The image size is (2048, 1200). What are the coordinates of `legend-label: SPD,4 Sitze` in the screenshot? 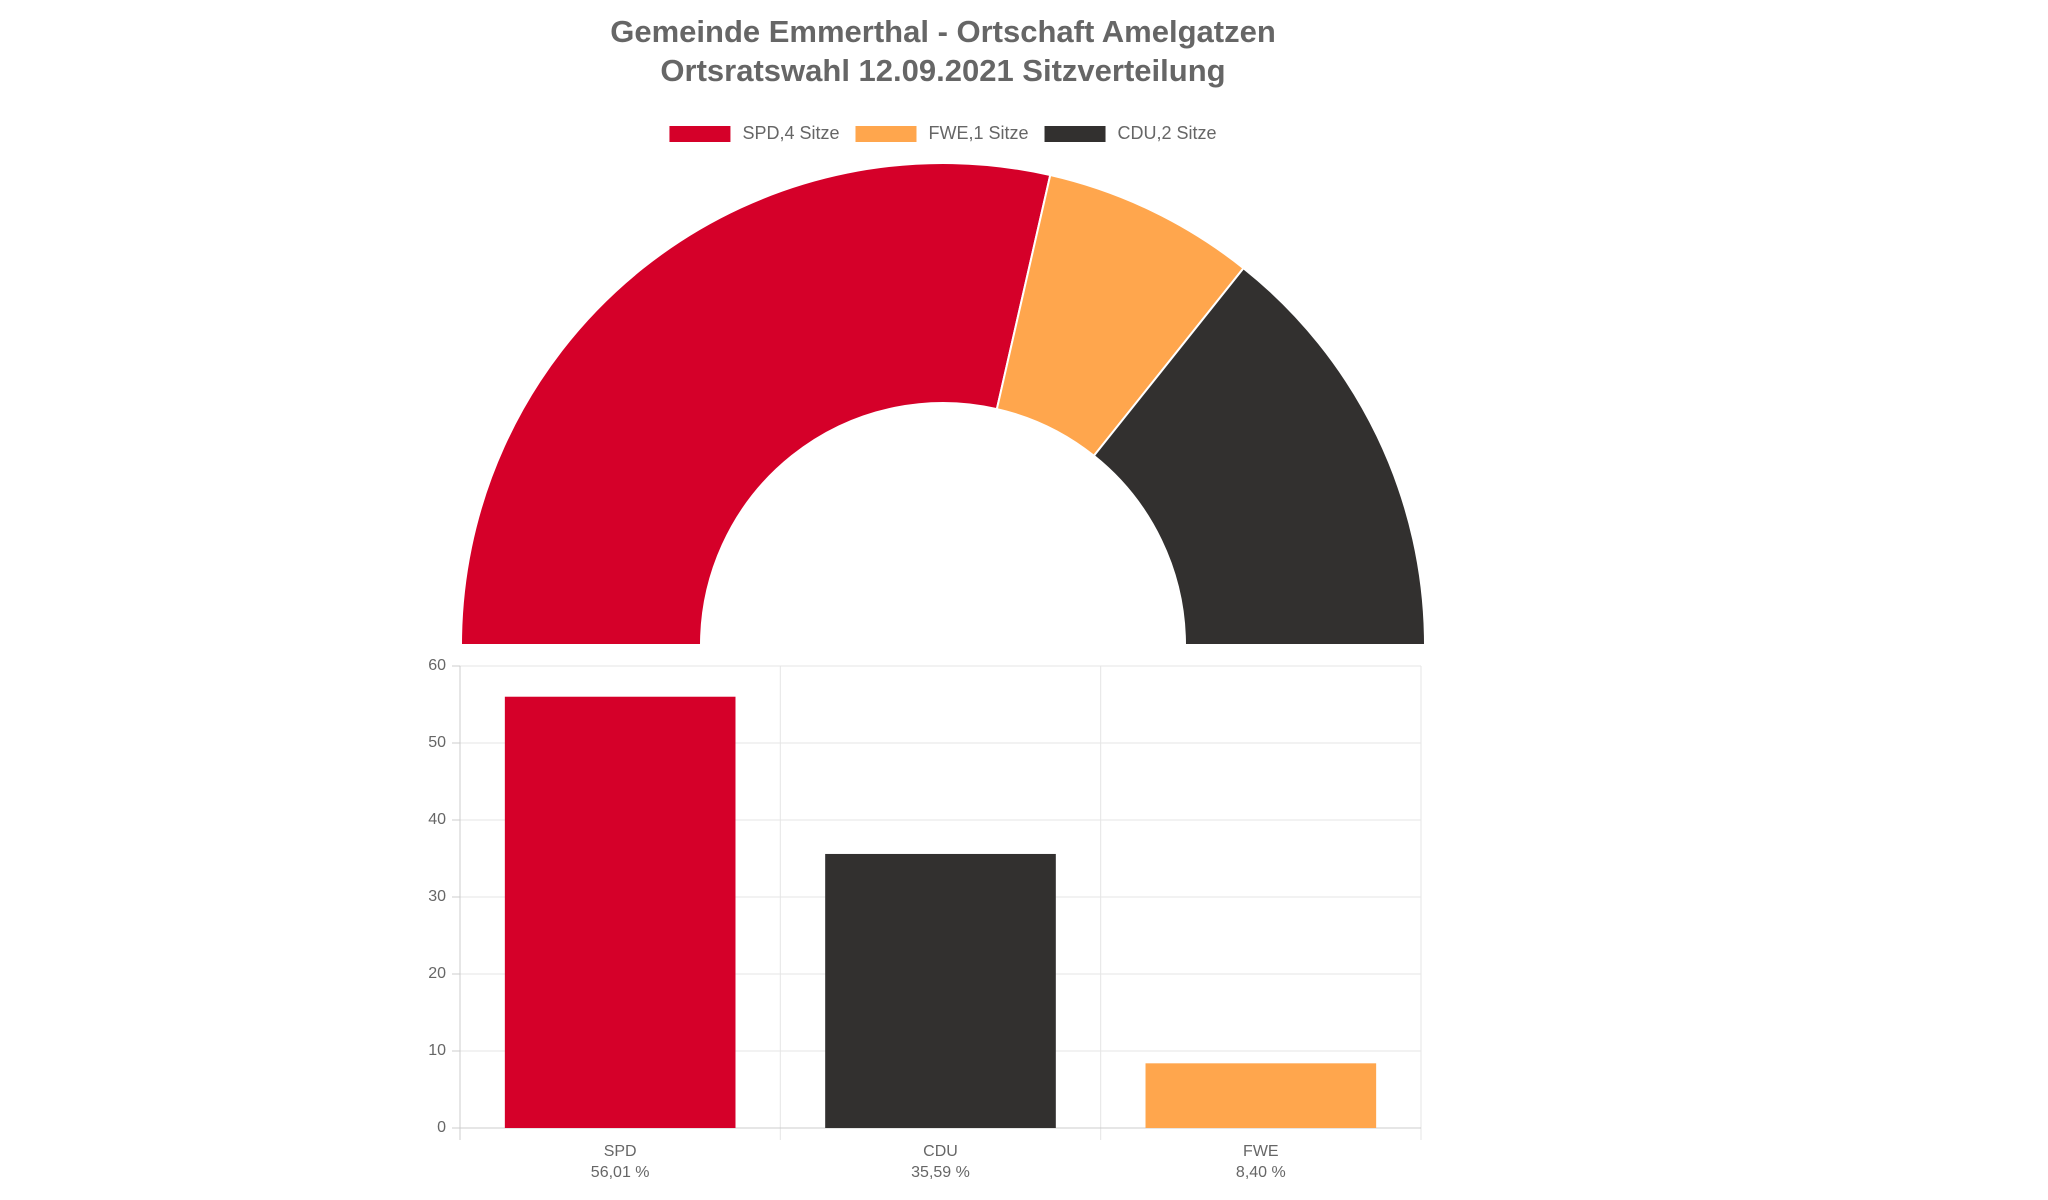 It's located at (790, 133).